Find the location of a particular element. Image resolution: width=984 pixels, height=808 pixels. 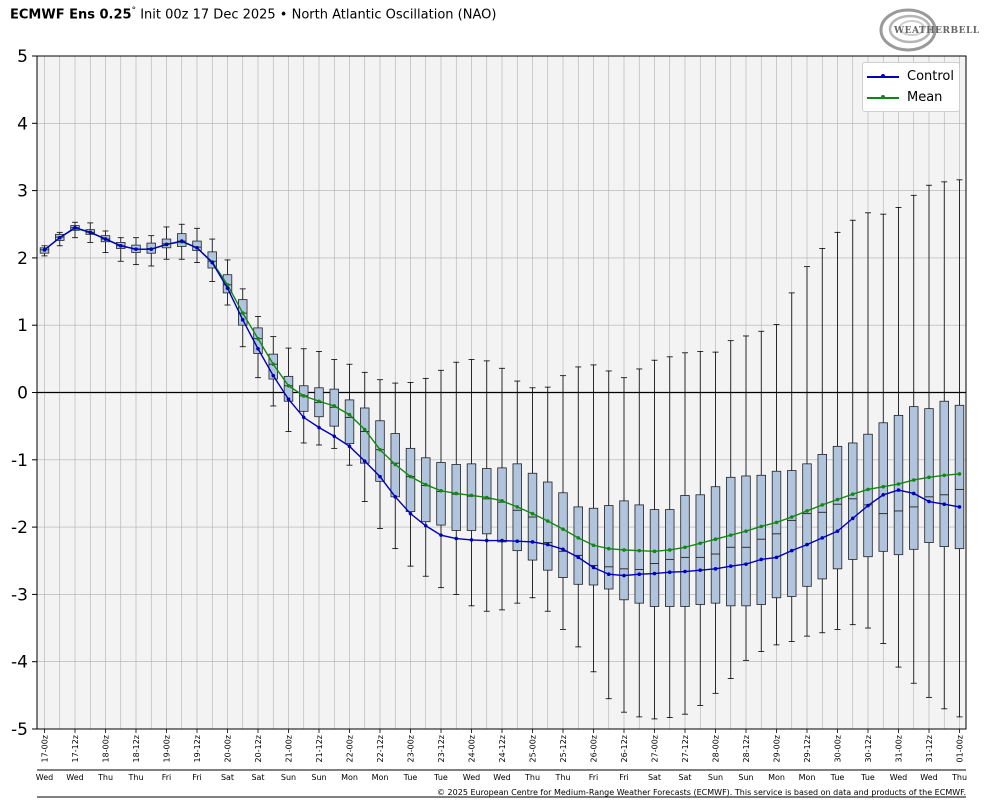

y-tick-label: -3 is located at coordinates (19, 595).